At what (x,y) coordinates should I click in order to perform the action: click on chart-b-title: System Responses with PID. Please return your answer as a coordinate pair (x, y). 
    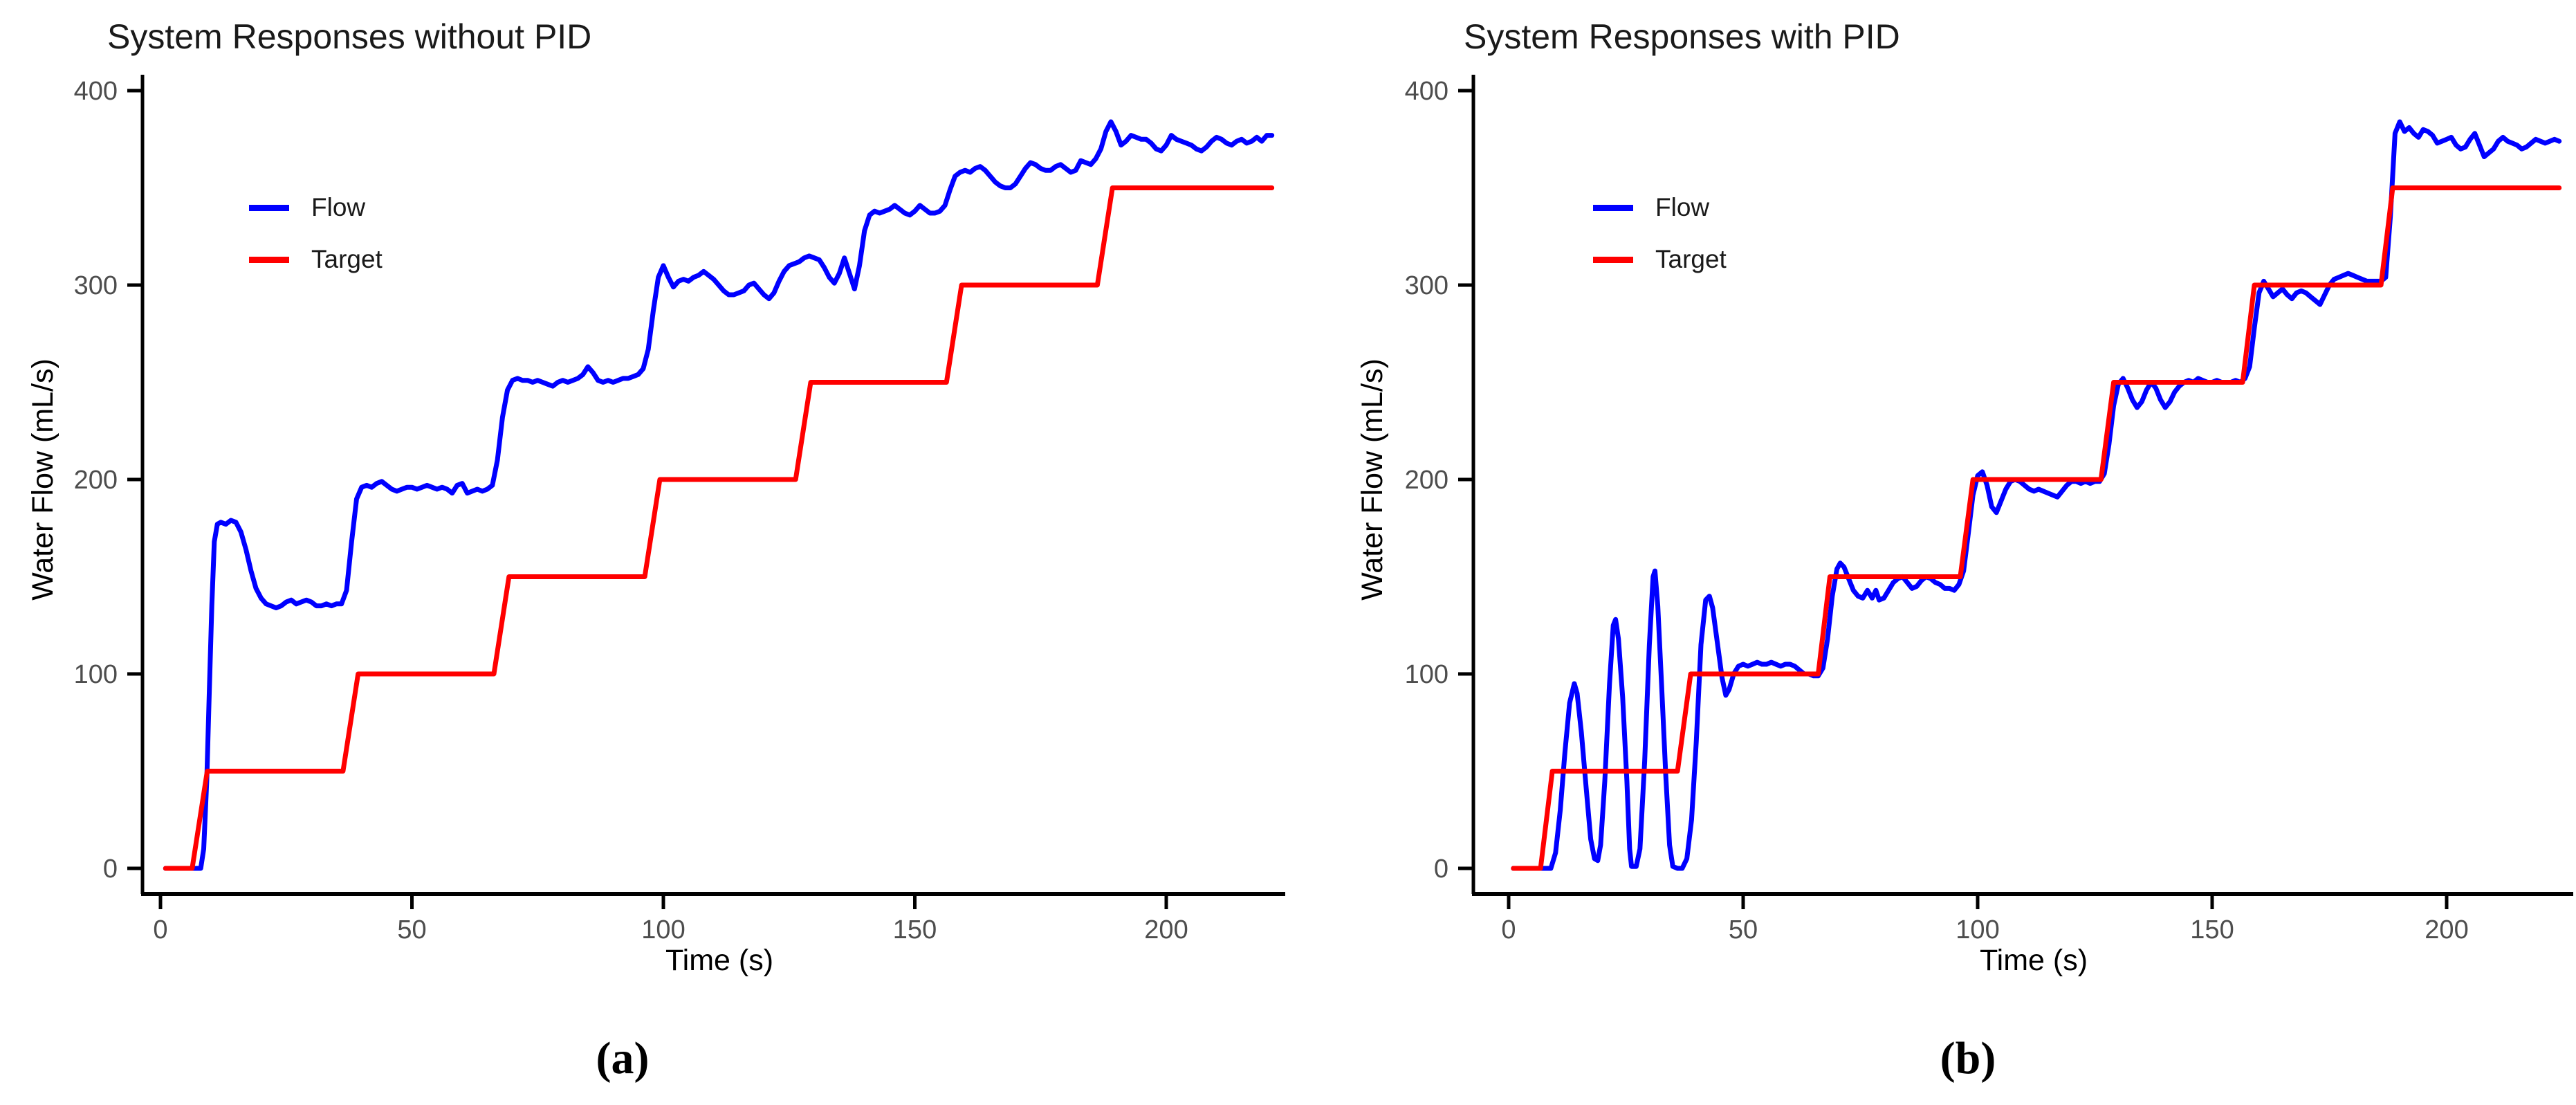
    Looking at the image, I should click on (1682, 36).